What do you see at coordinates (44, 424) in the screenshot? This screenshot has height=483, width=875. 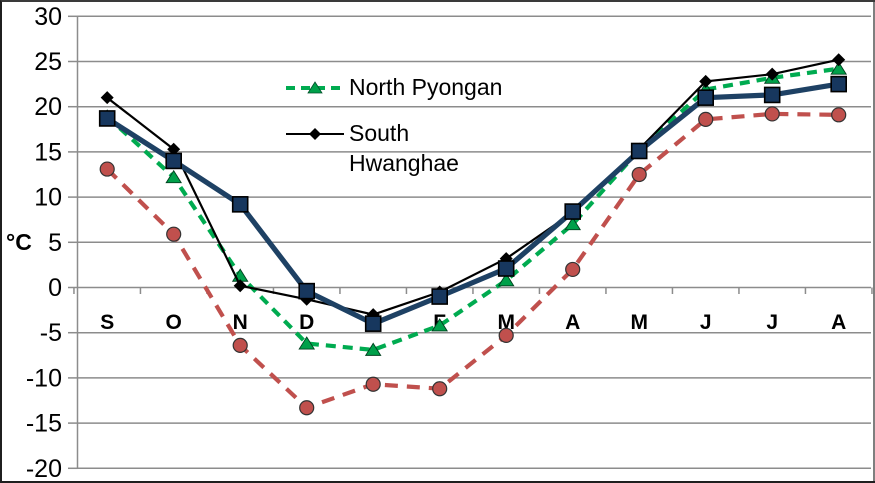 I see `y-axis-tick-label: -15` at bounding box center [44, 424].